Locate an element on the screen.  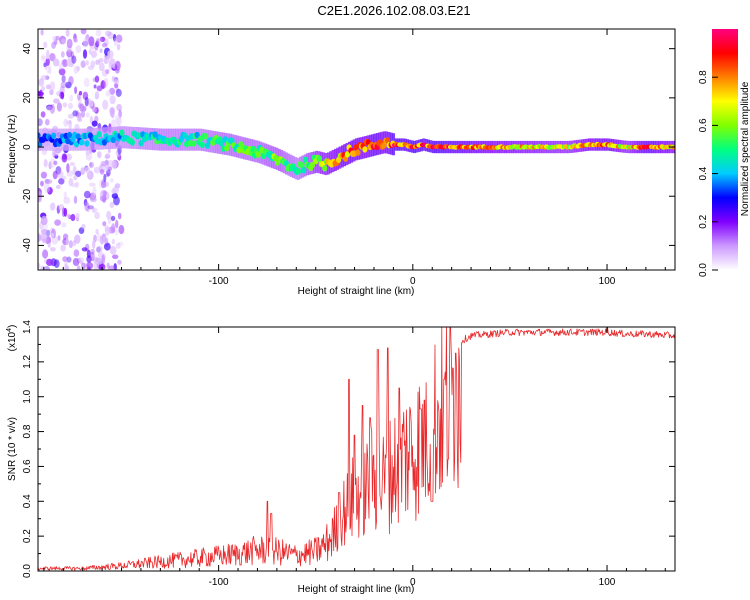
colorbar-label: Normalized spectral amplitude is located at coordinates (745, 148).